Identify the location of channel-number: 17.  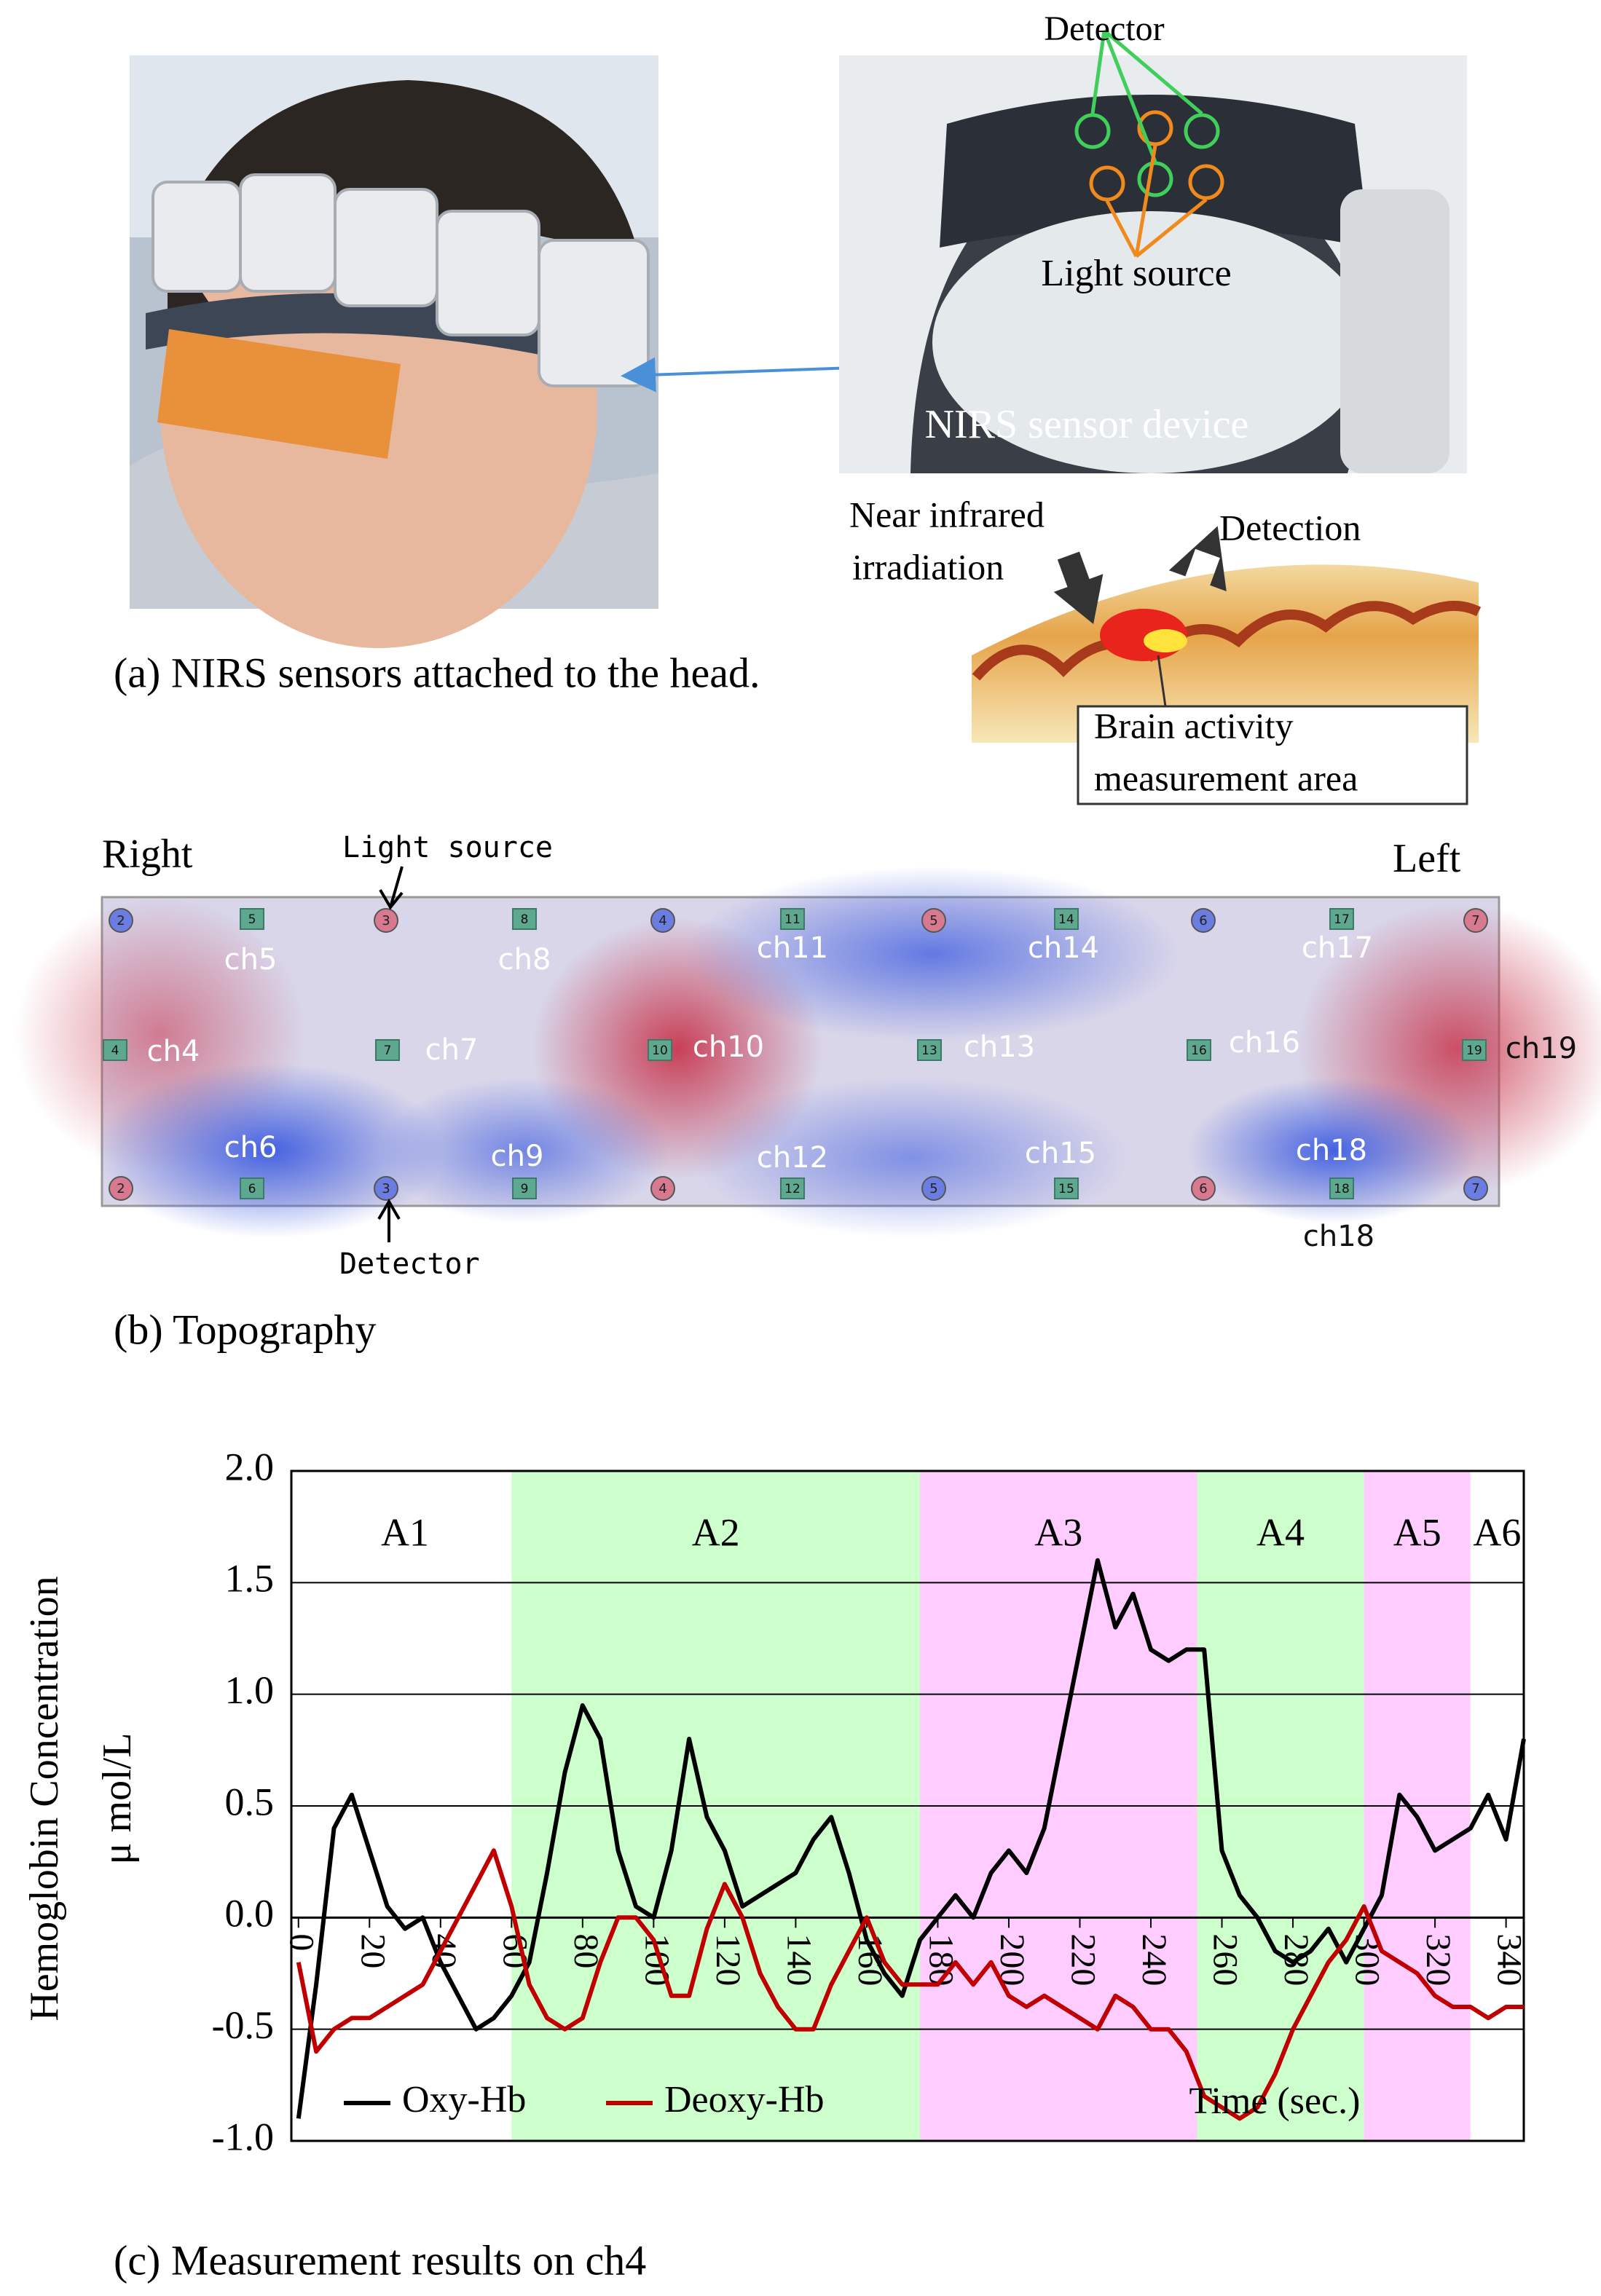
(1342, 919).